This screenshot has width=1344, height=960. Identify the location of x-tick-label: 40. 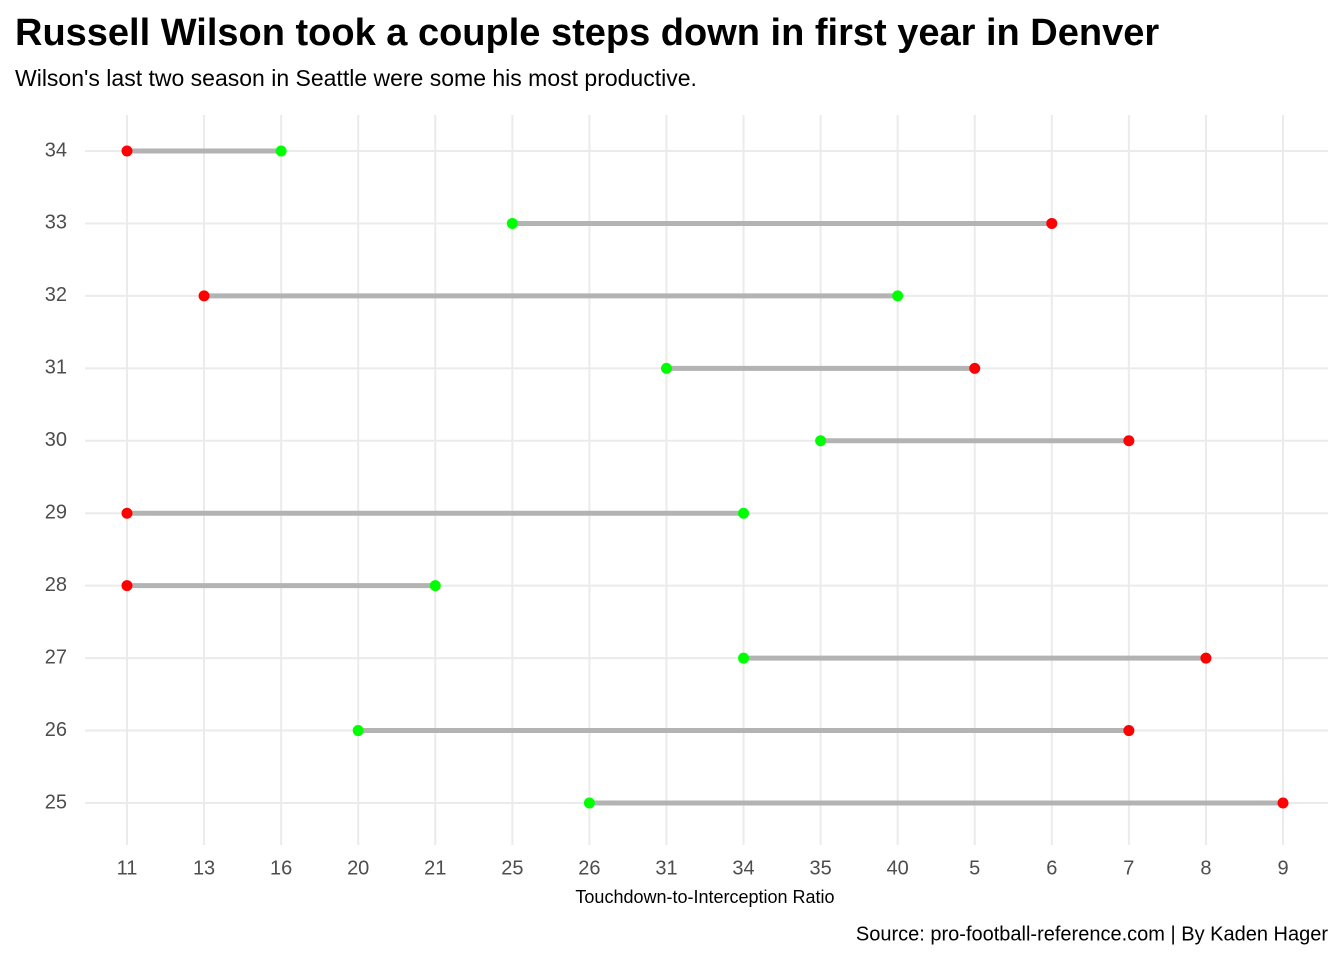
(898, 868).